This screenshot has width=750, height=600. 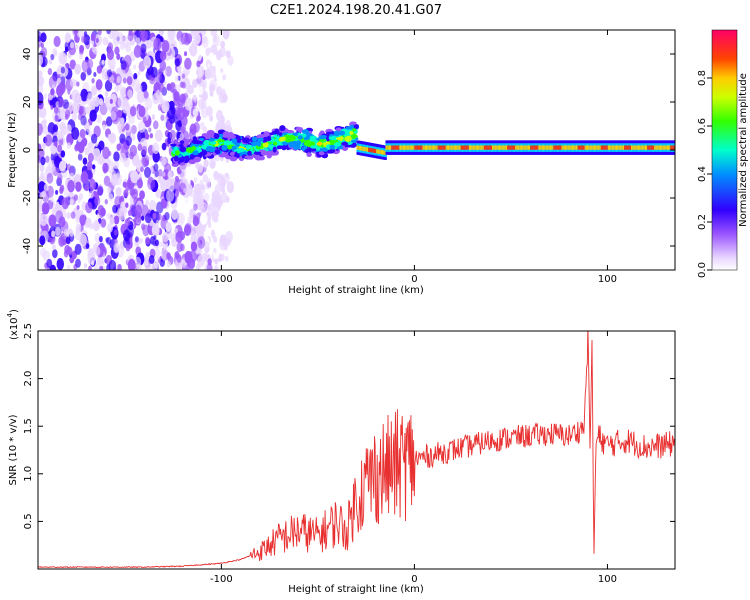 I want to click on svg-text: (x104), so click(x=13, y=324).